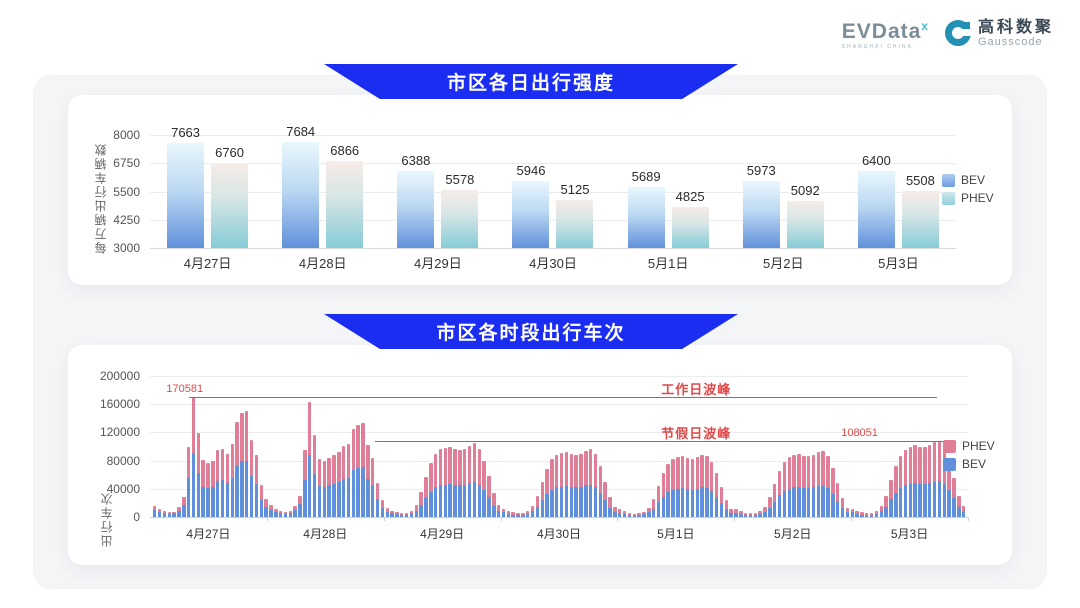 The image size is (1080, 608). I want to click on chart1-x-tick: 5月3日, so click(898, 263).